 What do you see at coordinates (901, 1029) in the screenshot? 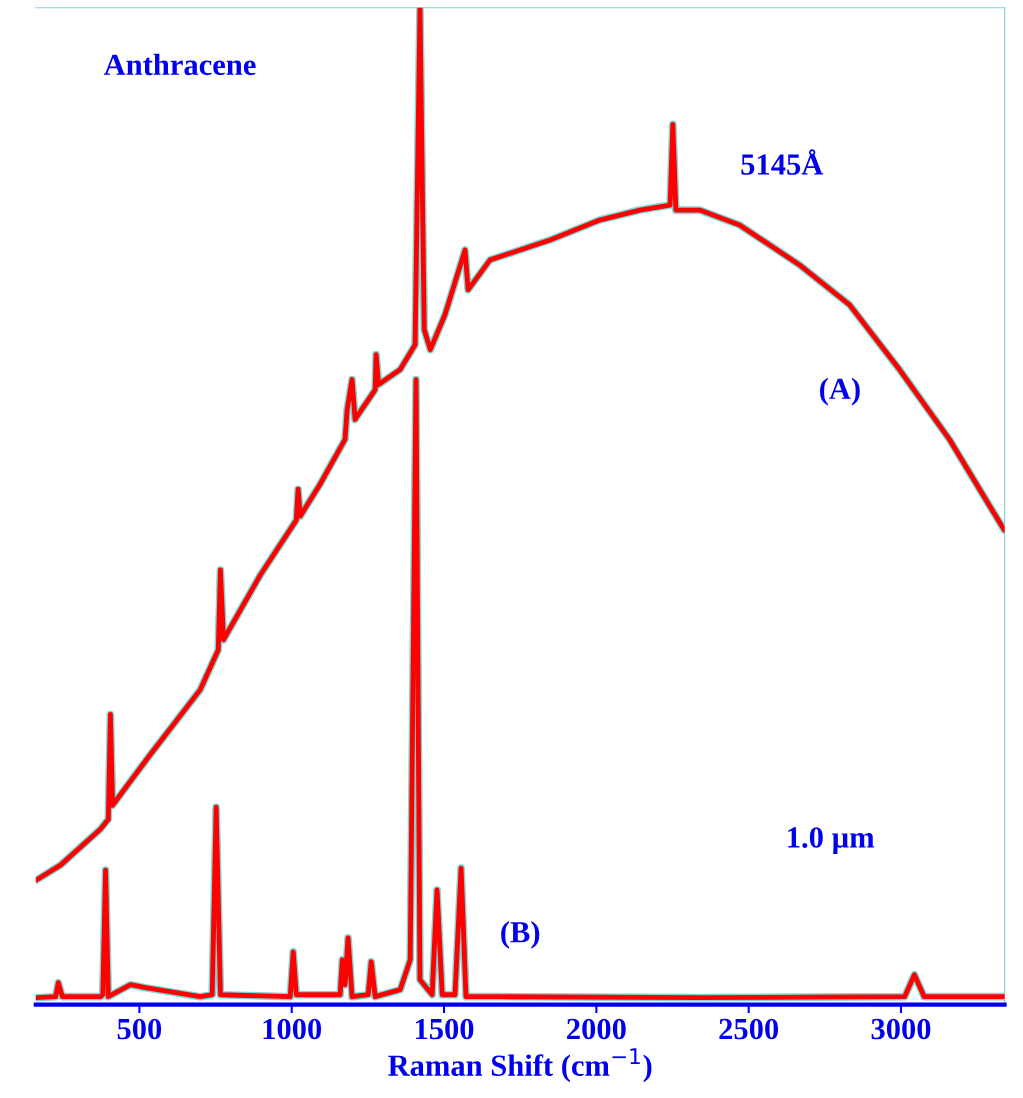
I see `x-tick-label: 3000` at bounding box center [901, 1029].